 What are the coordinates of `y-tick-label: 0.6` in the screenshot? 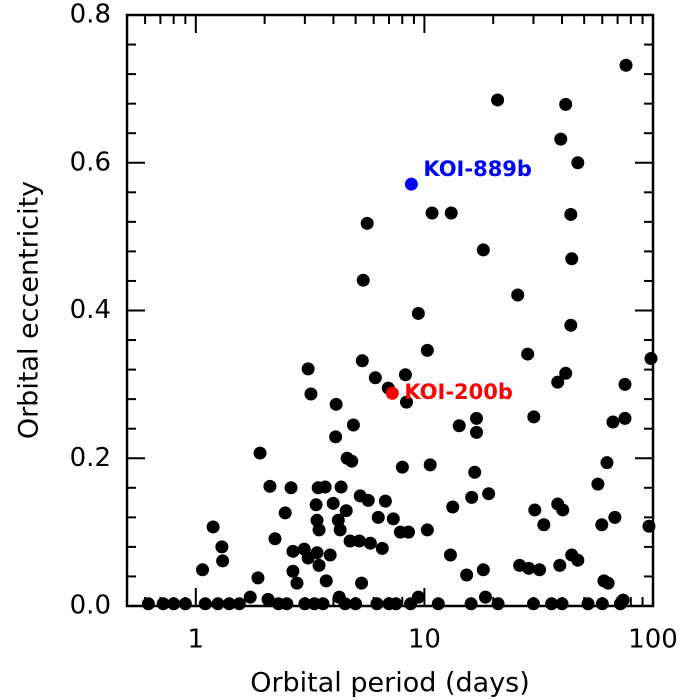 It's located at (90, 162).